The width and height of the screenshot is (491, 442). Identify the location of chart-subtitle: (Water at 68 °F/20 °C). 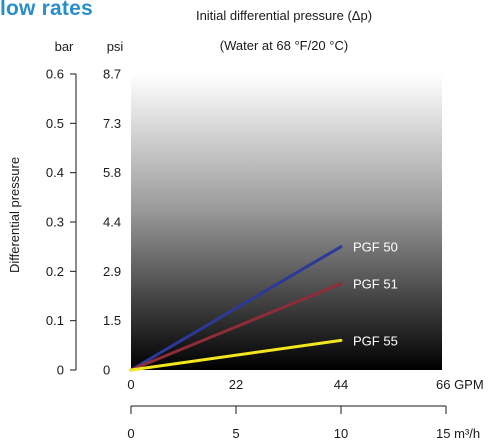
(284, 45).